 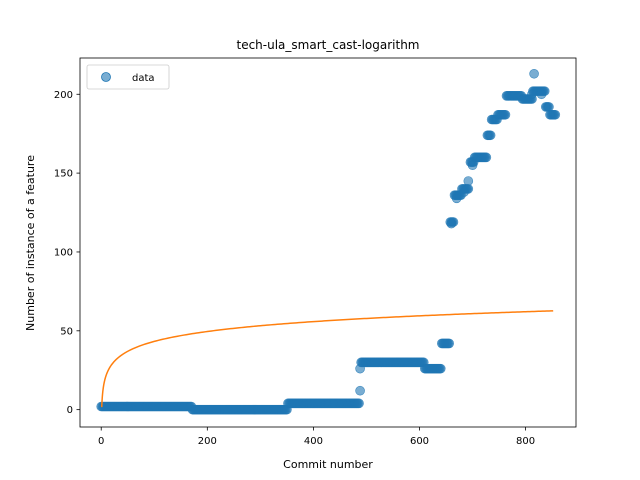 What do you see at coordinates (207, 441) in the screenshot?
I see `x-tick-label: 200` at bounding box center [207, 441].